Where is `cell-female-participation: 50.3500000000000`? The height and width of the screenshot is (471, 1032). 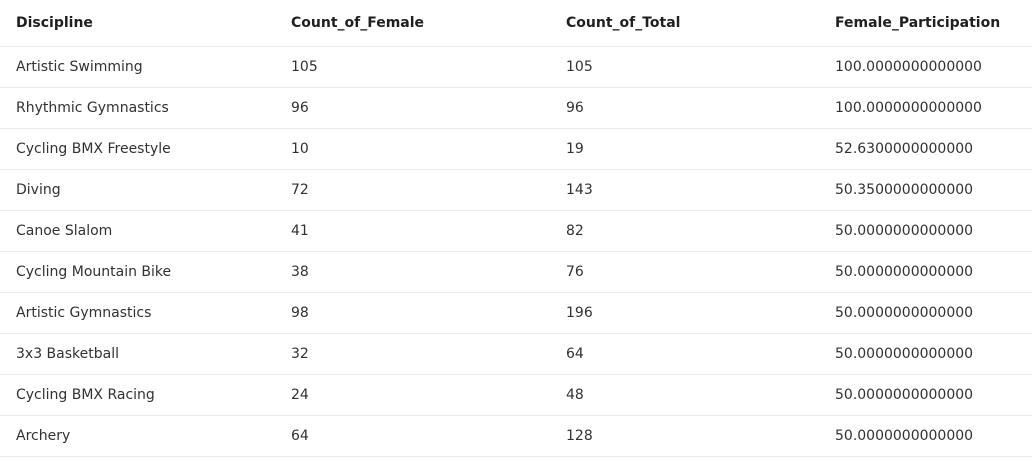
cell-female-participation: 50.3500000000000 is located at coordinates (928, 190).